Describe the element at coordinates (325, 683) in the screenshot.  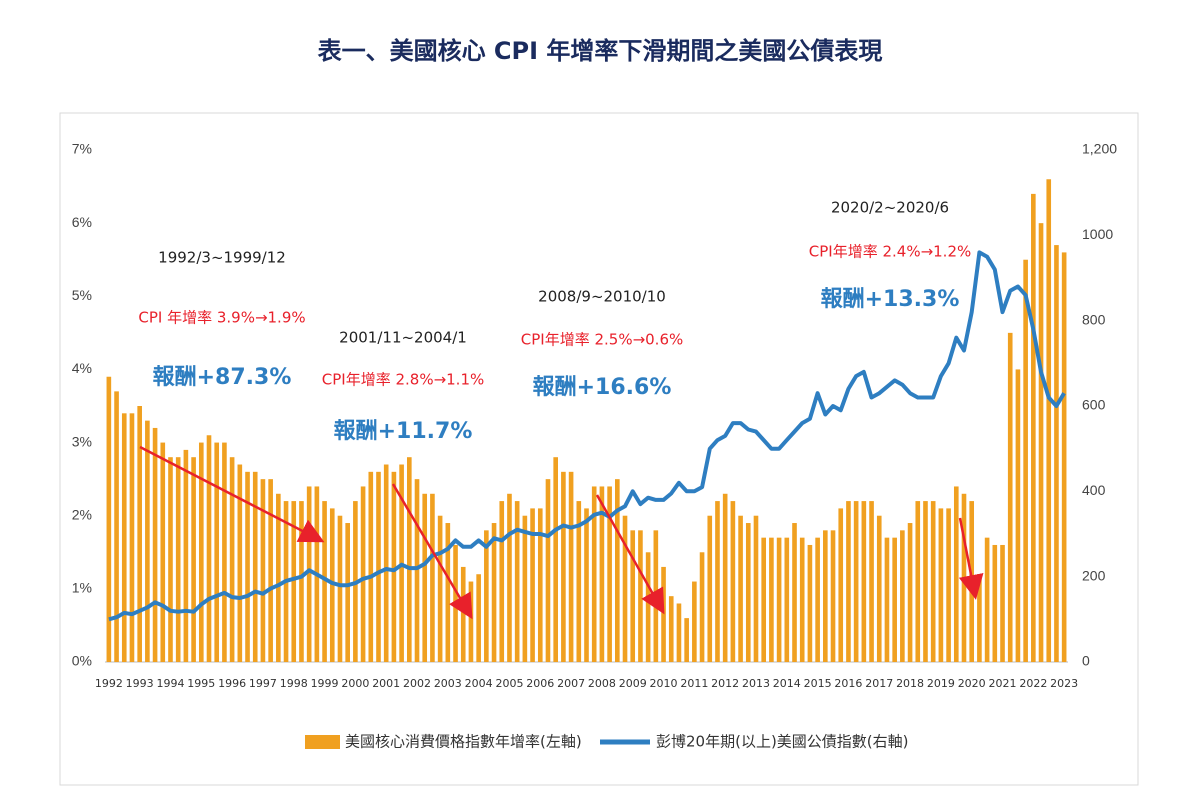
I see `x-tick-label: 1999` at that location.